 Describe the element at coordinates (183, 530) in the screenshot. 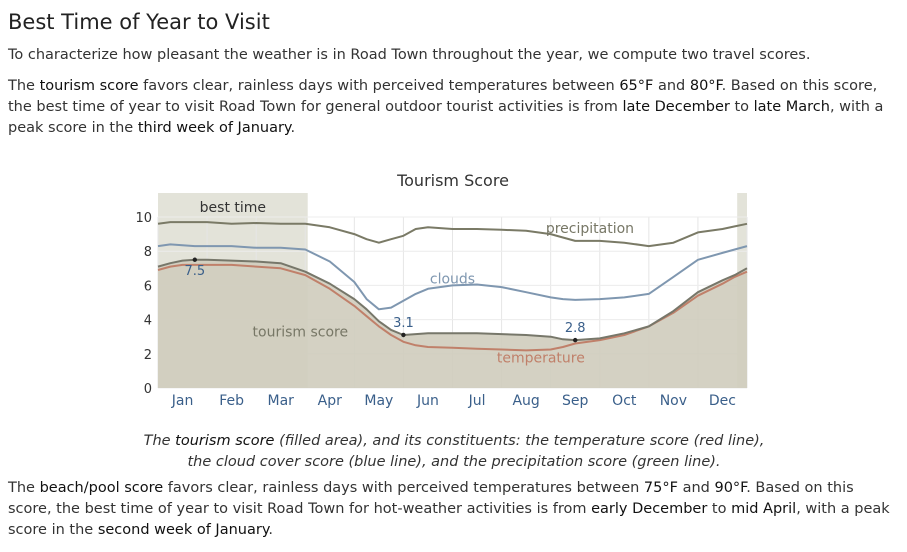

I see `keyword-peak: second week of January` at that location.